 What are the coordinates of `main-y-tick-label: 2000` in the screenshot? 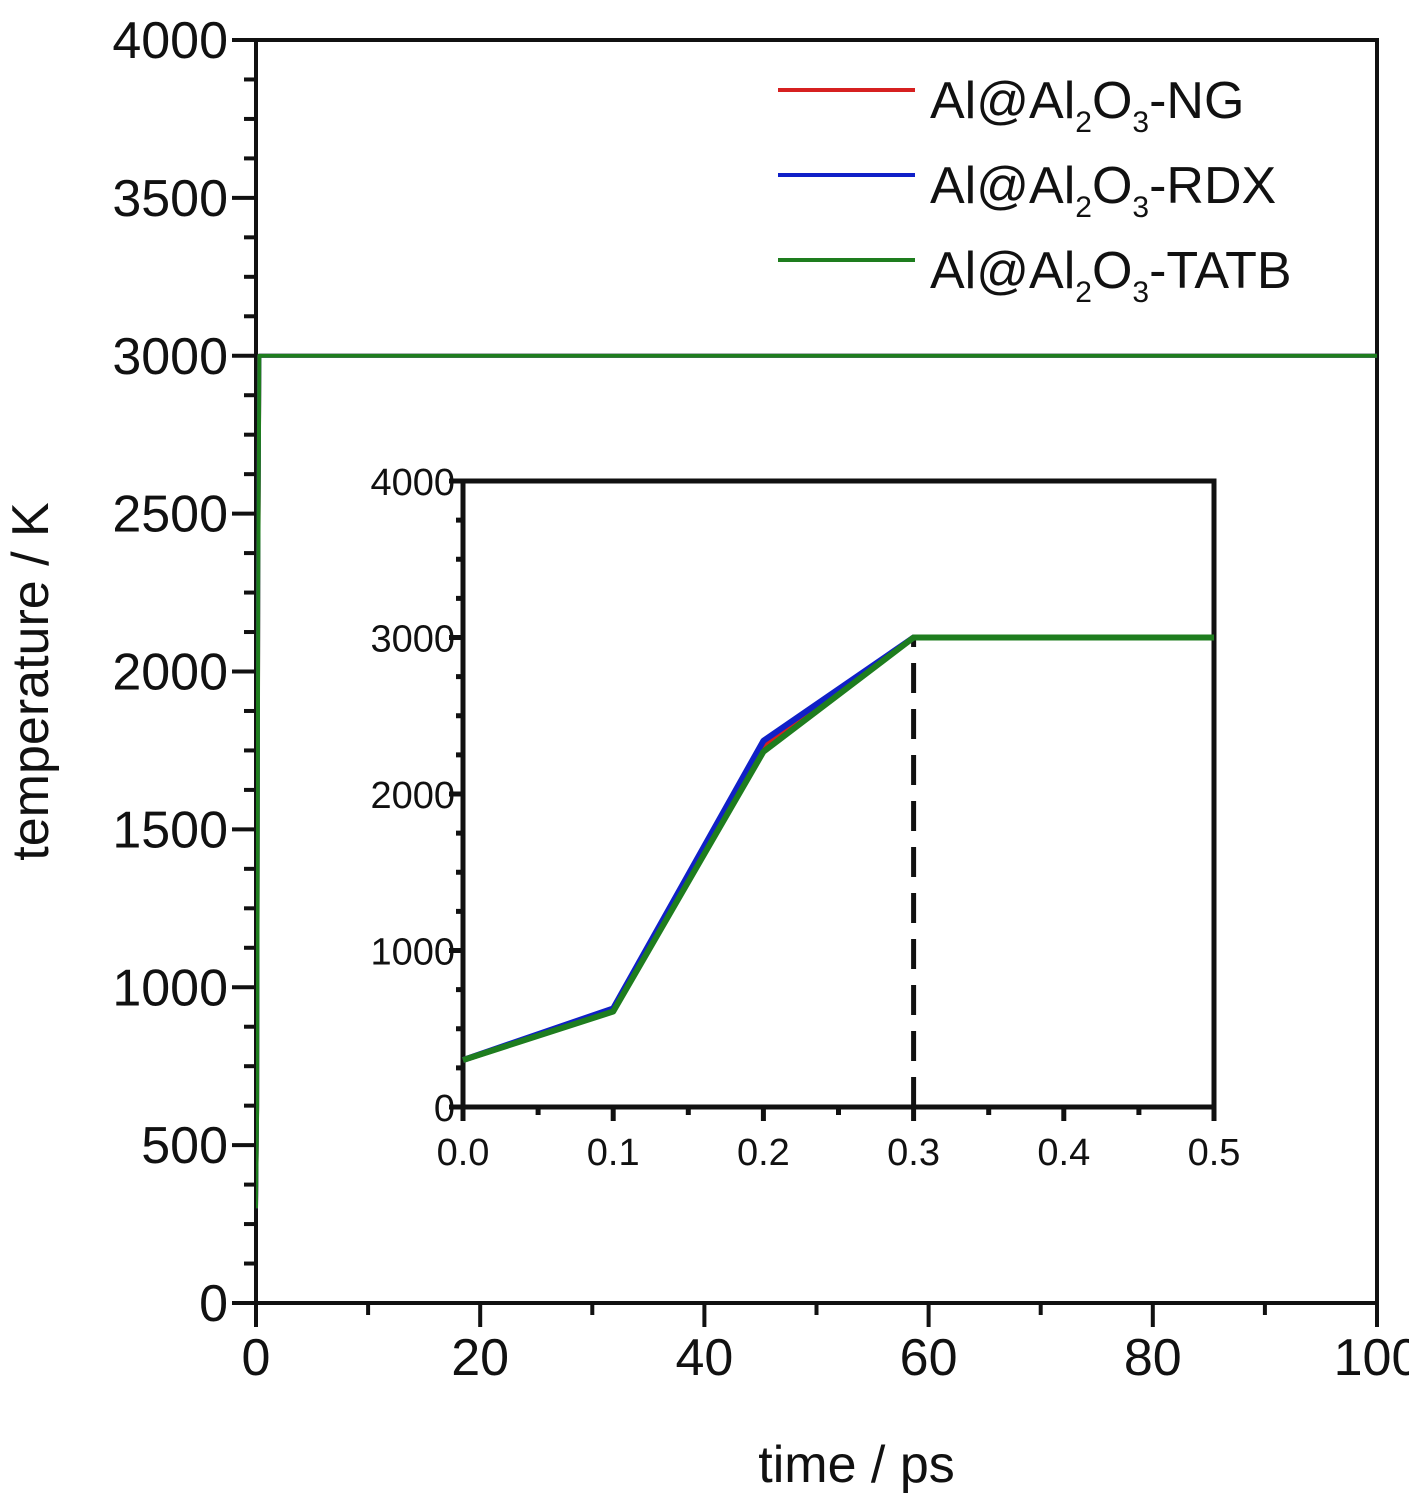 It's located at (170, 673).